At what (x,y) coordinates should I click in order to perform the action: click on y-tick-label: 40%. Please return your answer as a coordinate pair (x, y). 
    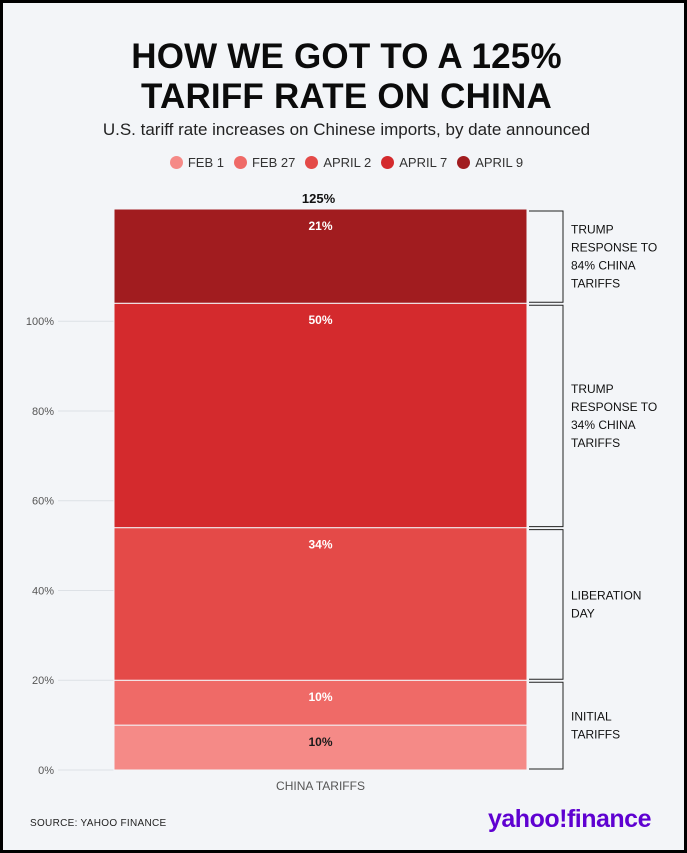
    Looking at the image, I should click on (43, 591).